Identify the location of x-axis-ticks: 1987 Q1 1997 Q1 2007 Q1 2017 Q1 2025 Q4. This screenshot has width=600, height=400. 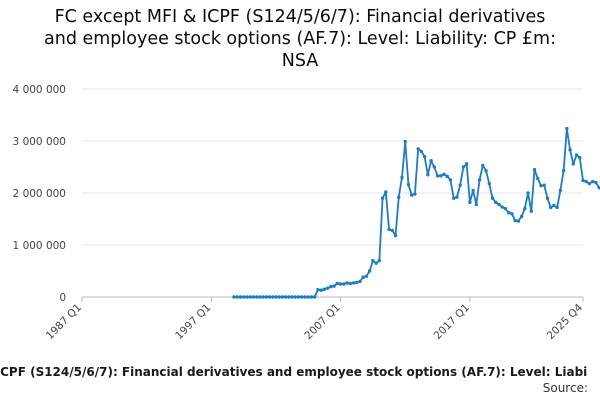
(315, 319).